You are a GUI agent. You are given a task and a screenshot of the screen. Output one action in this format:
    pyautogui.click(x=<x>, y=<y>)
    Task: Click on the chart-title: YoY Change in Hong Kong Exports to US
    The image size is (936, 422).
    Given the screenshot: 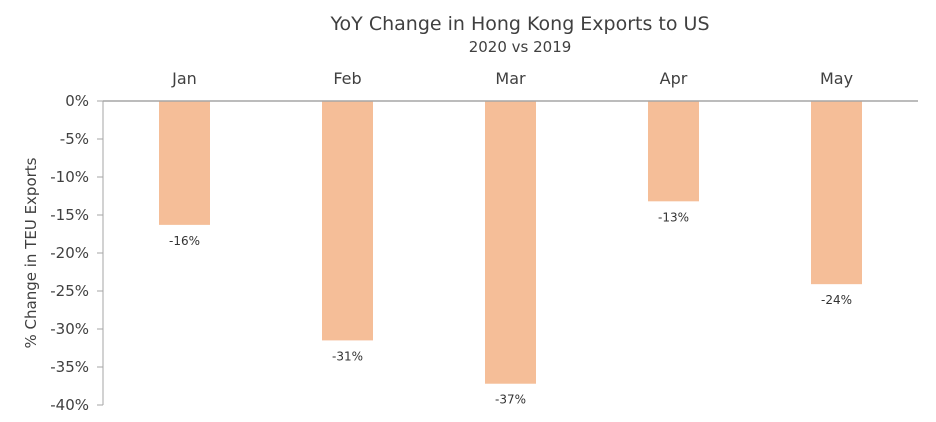 What is the action you would take?
    pyautogui.click(x=519, y=24)
    